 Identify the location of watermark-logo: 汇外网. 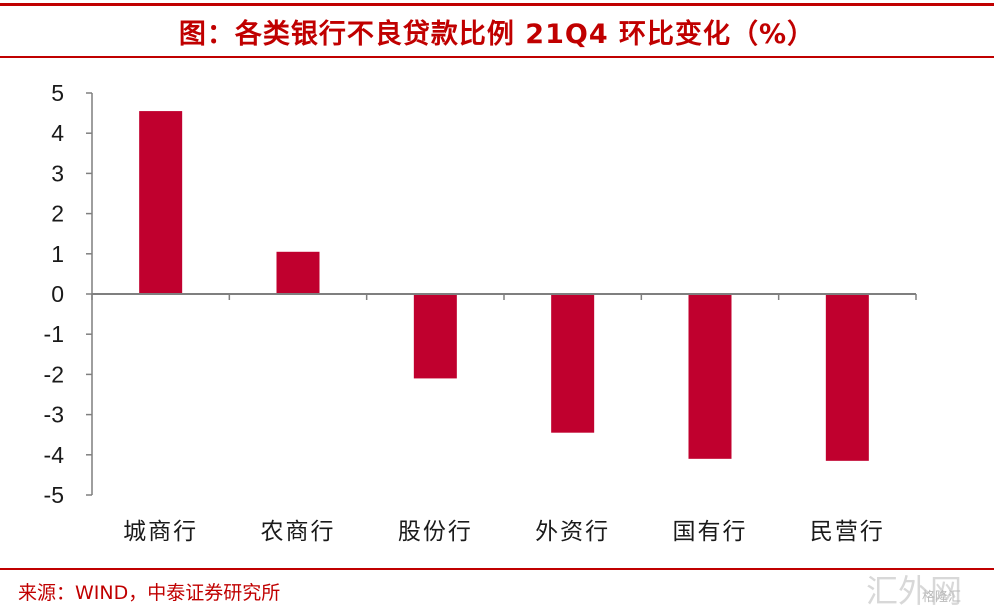
(914, 591).